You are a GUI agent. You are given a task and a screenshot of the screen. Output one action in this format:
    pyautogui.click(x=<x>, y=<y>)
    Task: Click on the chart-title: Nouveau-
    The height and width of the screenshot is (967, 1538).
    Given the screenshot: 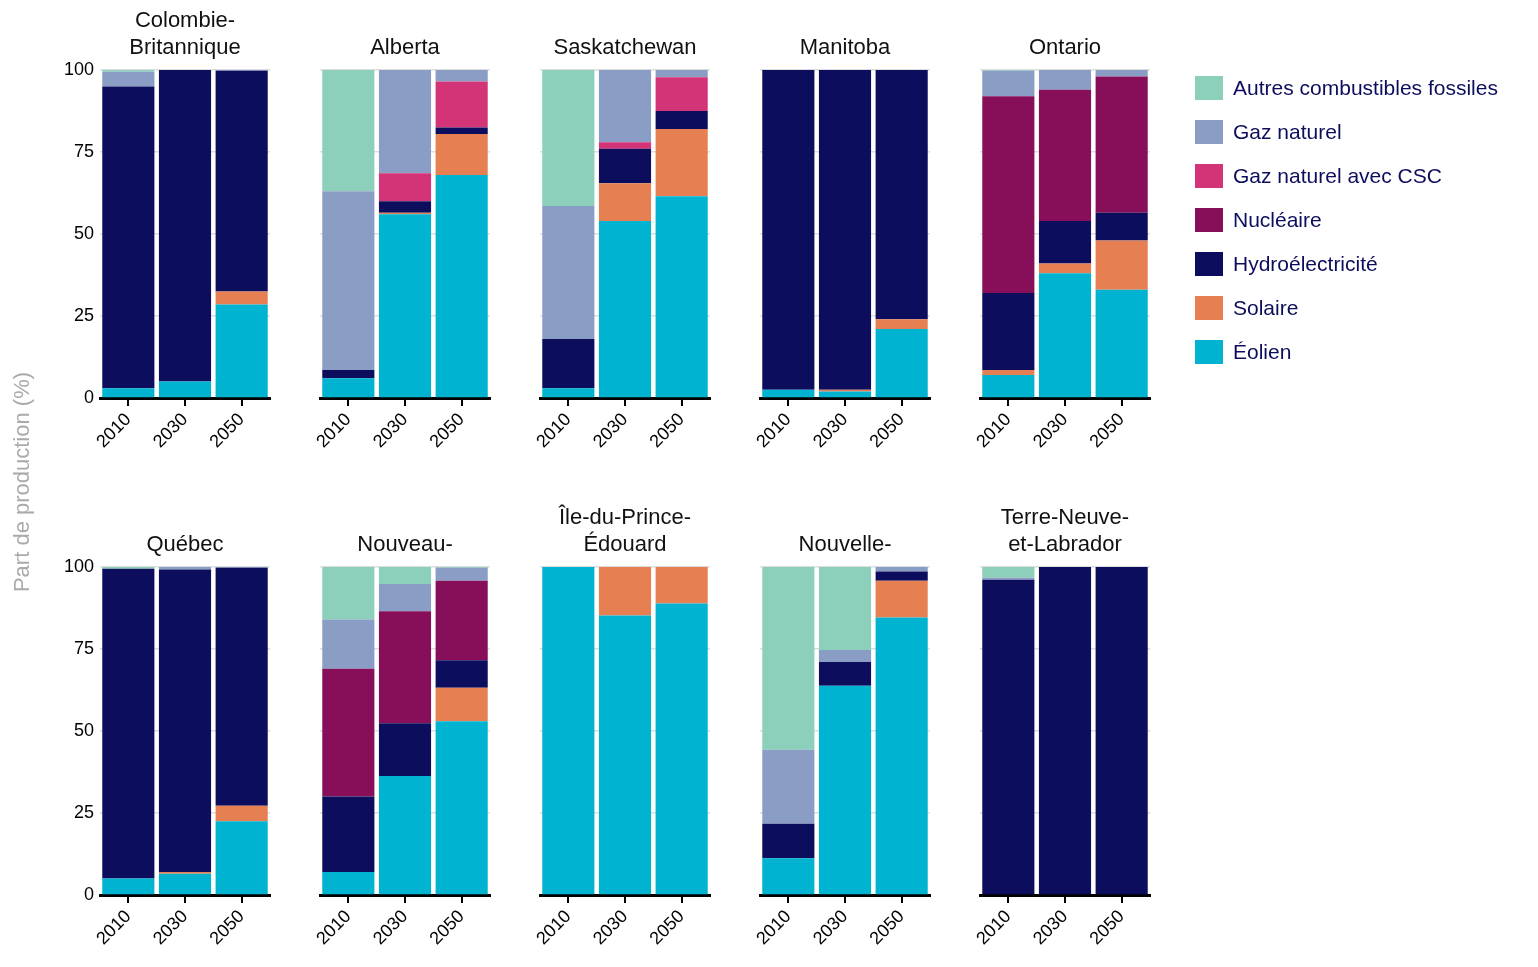 What is the action you would take?
    pyautogui.click(x=405, y=543)
    